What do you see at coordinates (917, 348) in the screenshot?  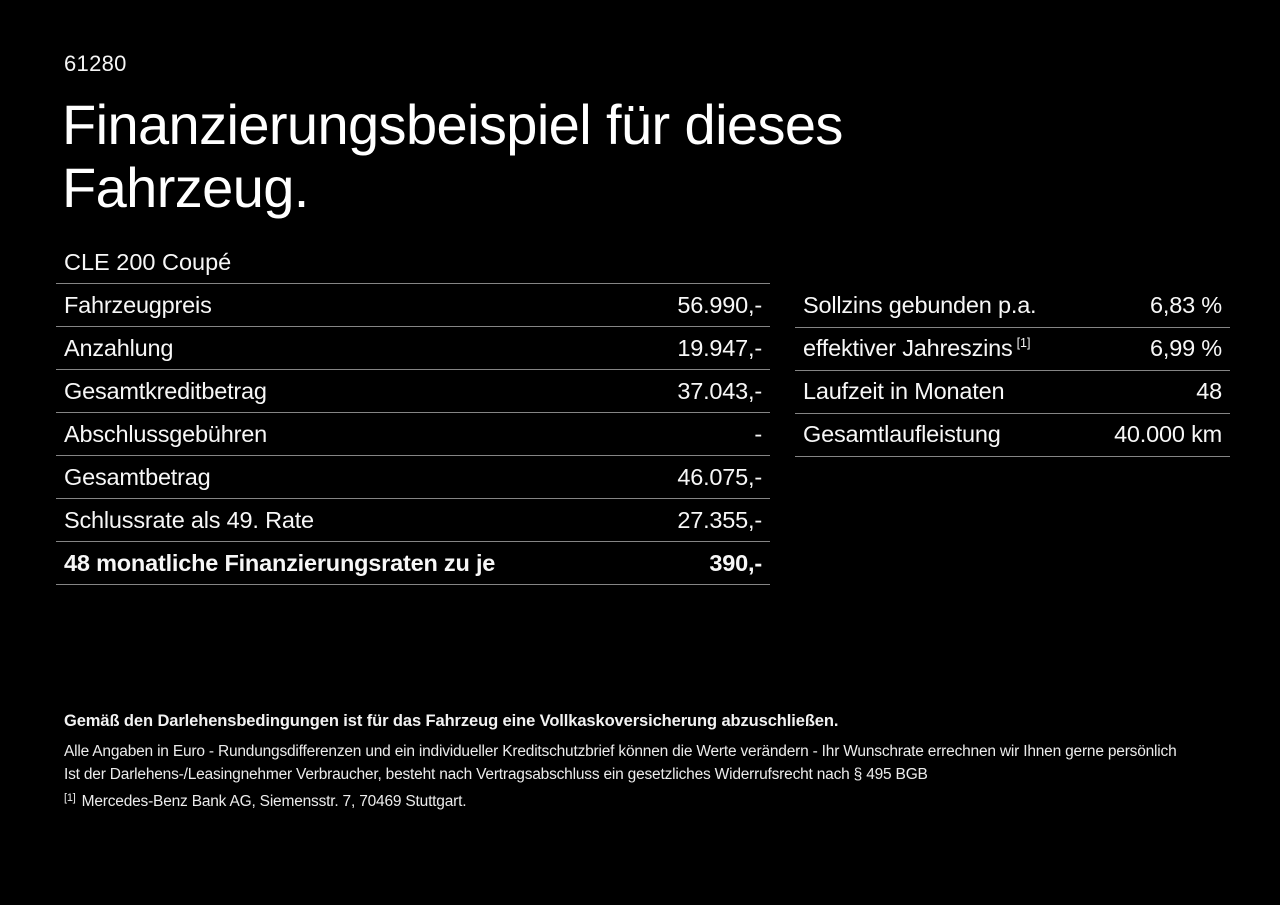 I see `condition-label: effektiver Jahreszins [1]` at bounding box center [917, 348].